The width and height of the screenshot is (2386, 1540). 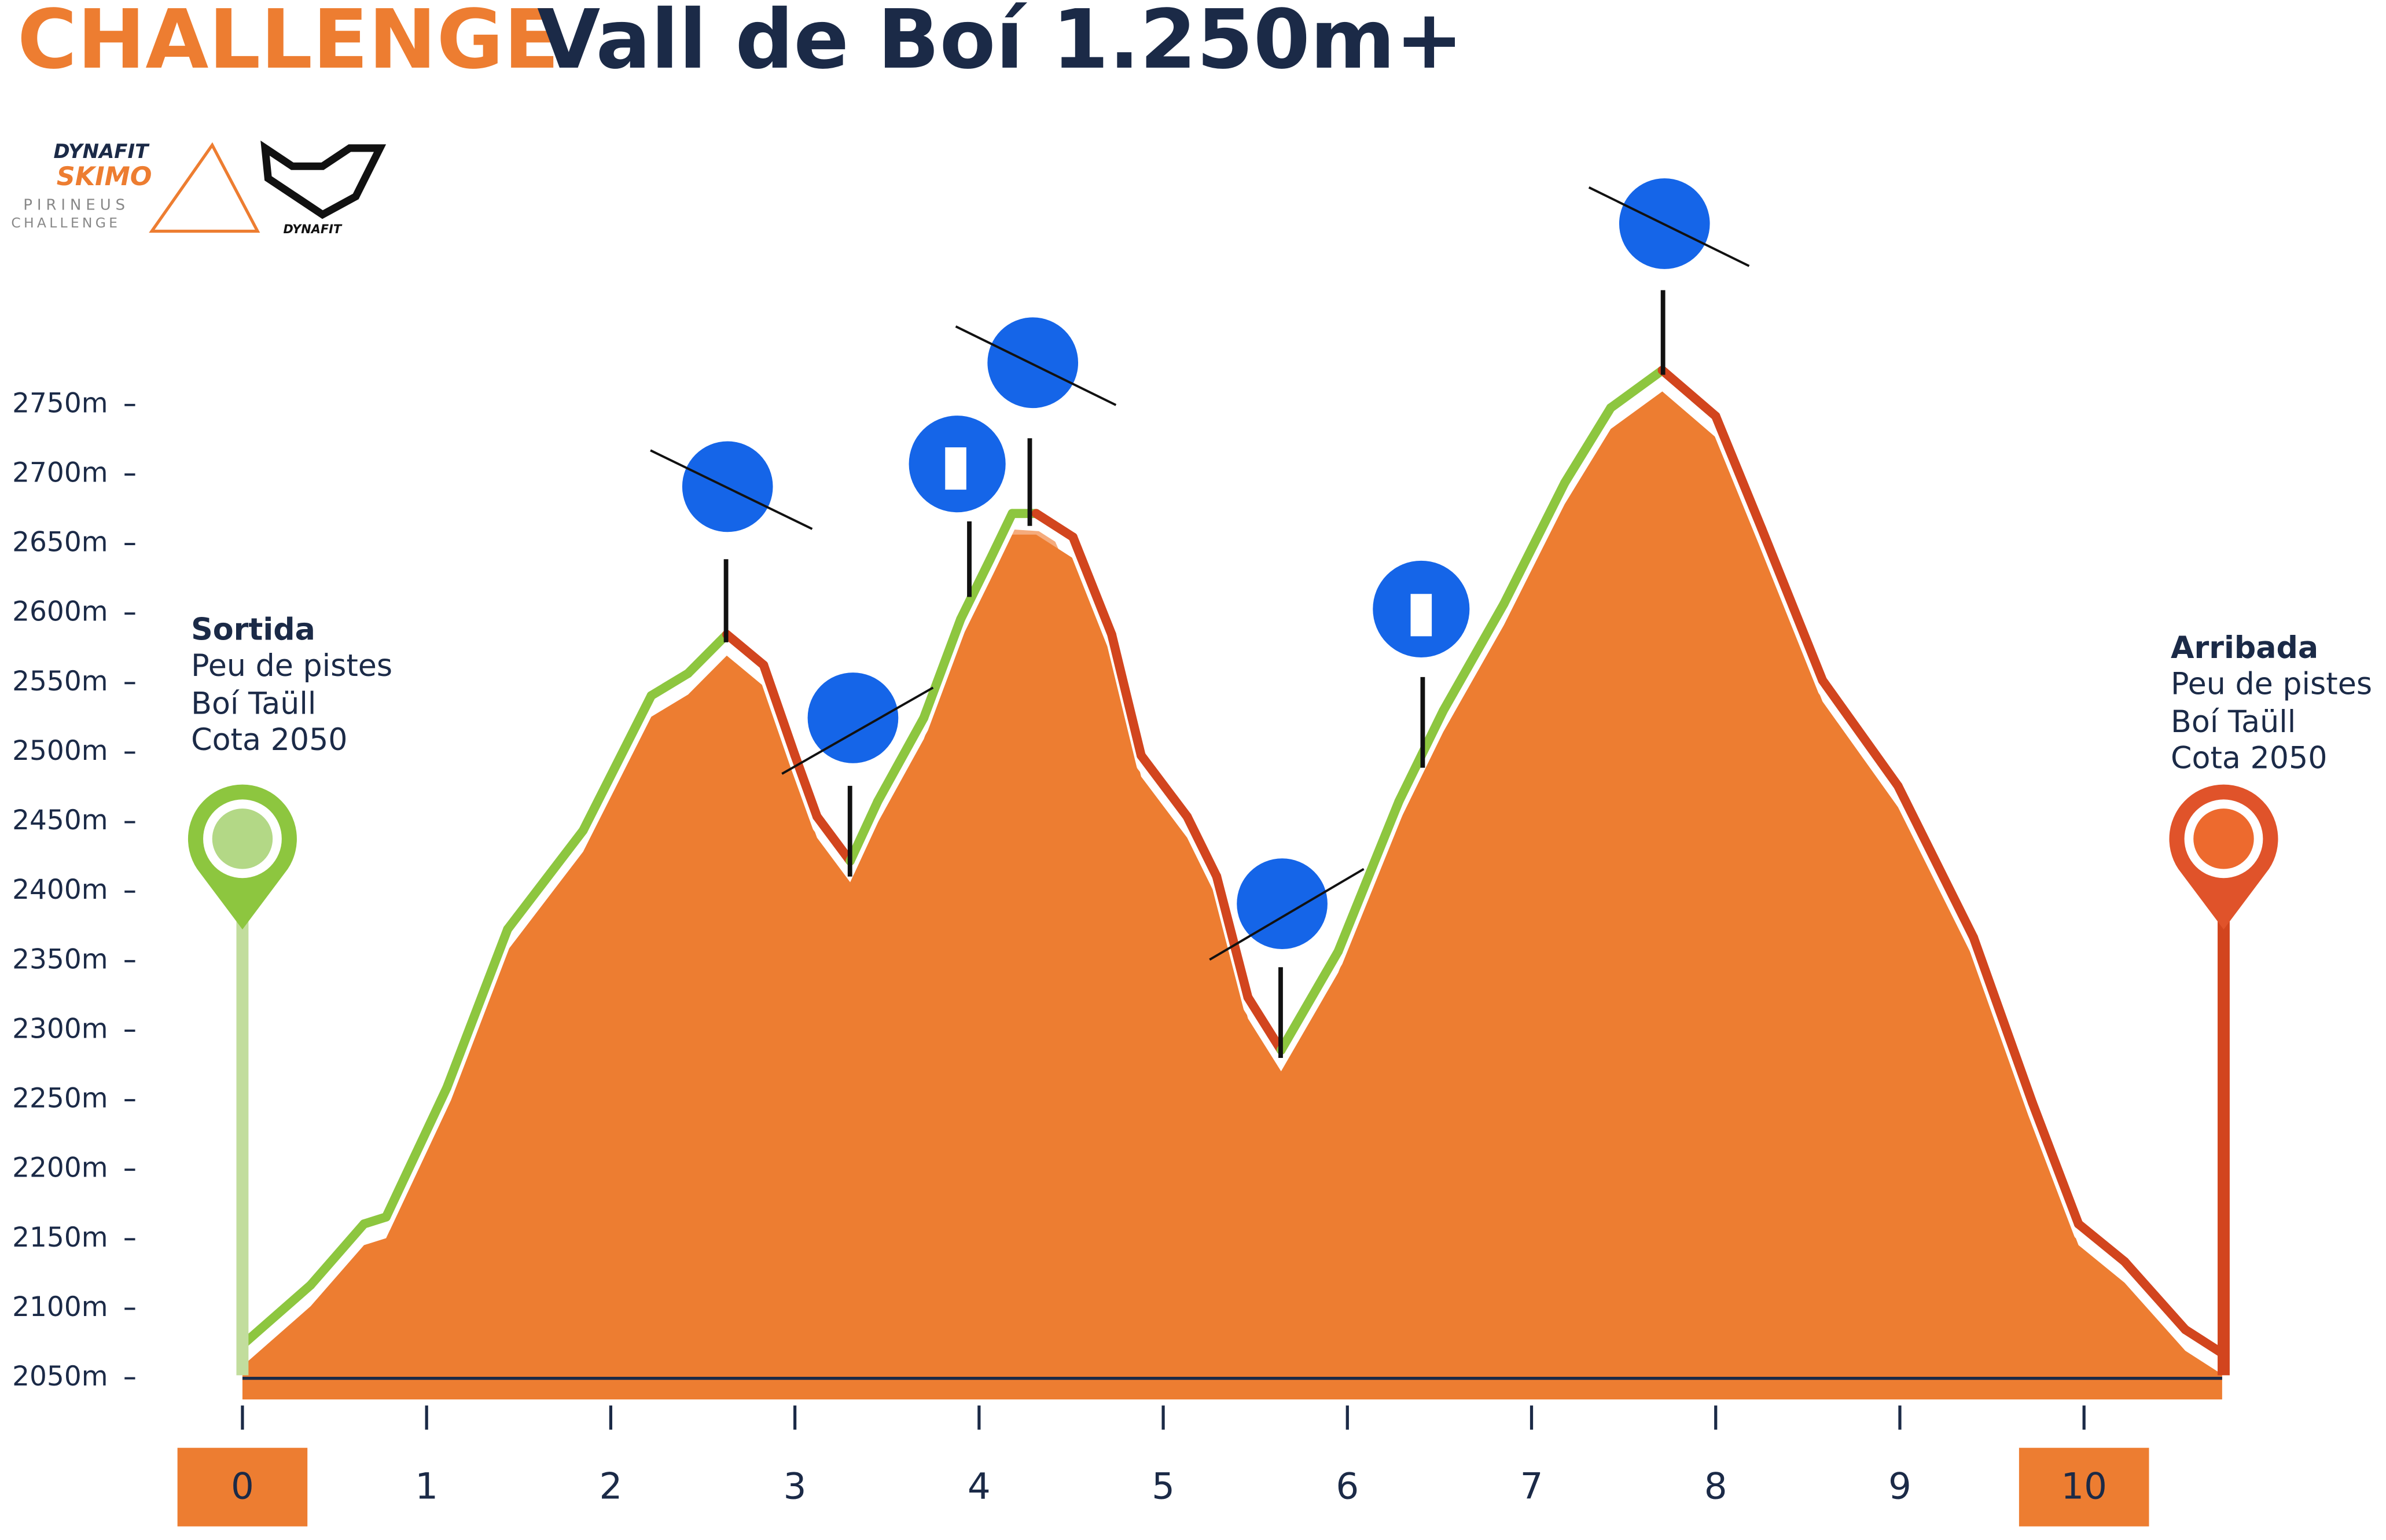 What do you see at coordinates (104, 177) in the screenshot?
I see `logo-text: SKIMO` at bounding box center [104, 177].